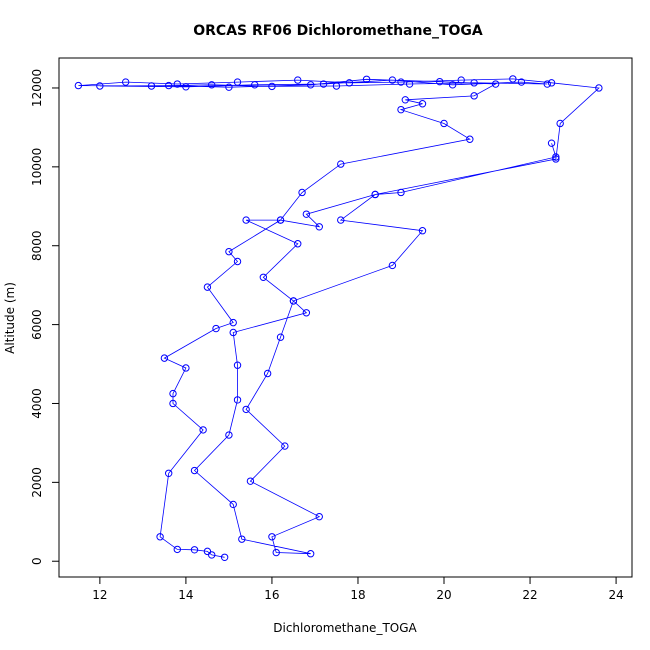 The image size is (650, 650). I want to click on x-tick-label: 20, so click(443, 595).